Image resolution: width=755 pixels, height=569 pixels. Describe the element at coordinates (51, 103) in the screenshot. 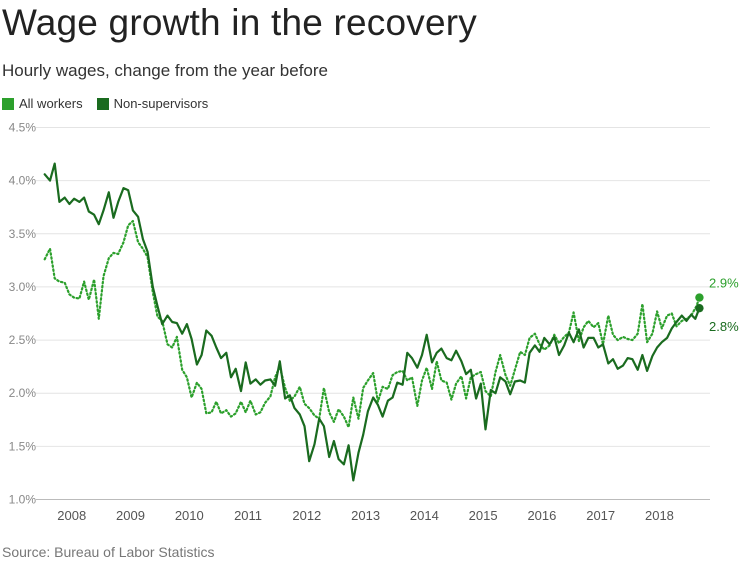

I see `legend-label-all-workers: All workers` at that location.